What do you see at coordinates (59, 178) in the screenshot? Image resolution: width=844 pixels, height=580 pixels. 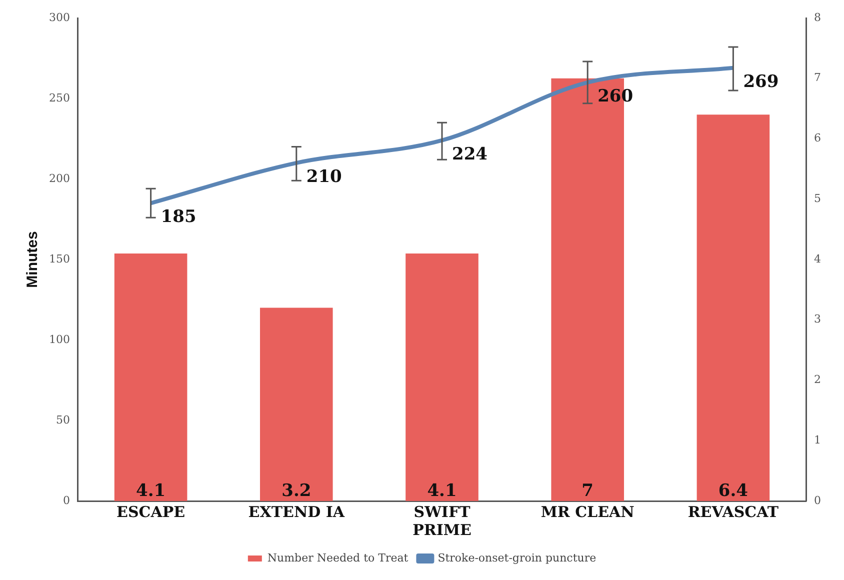 I see `y-tick-label: 200` at bounding box center [59, 178].